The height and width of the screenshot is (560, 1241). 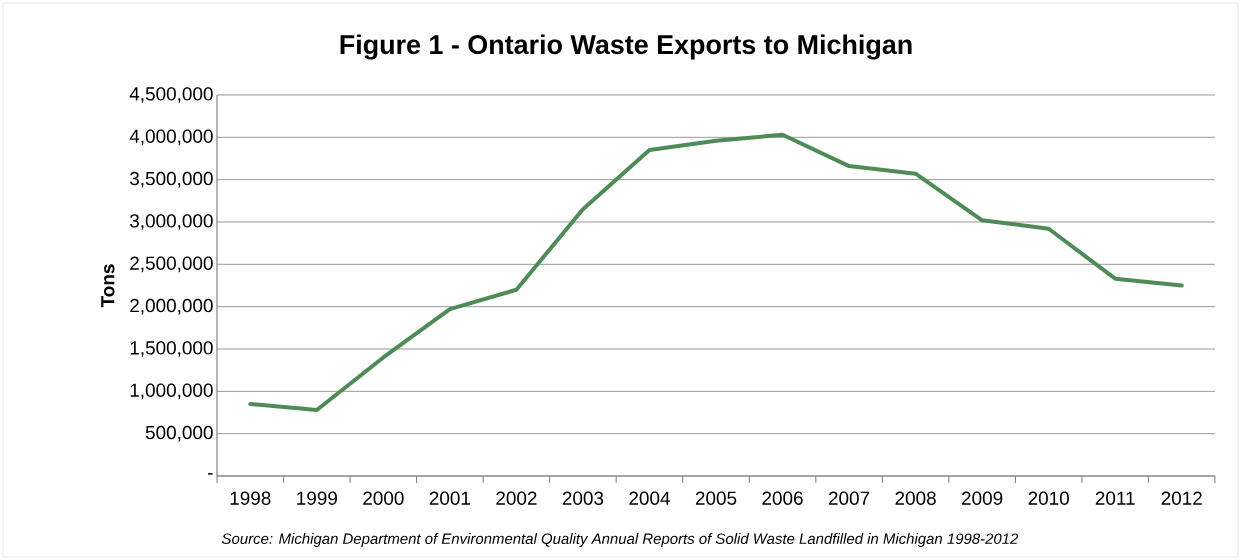 What do you see at coordinates (179, 433) in the screenshot?
I see `y-tick-label: 500,000` at bounding box center [179, 433].